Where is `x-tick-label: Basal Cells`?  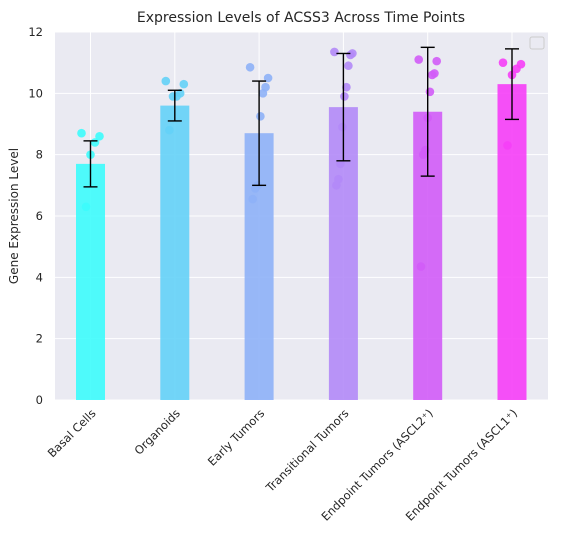
x-tick-label: Basal Cells is located at coordinates (72, 433).